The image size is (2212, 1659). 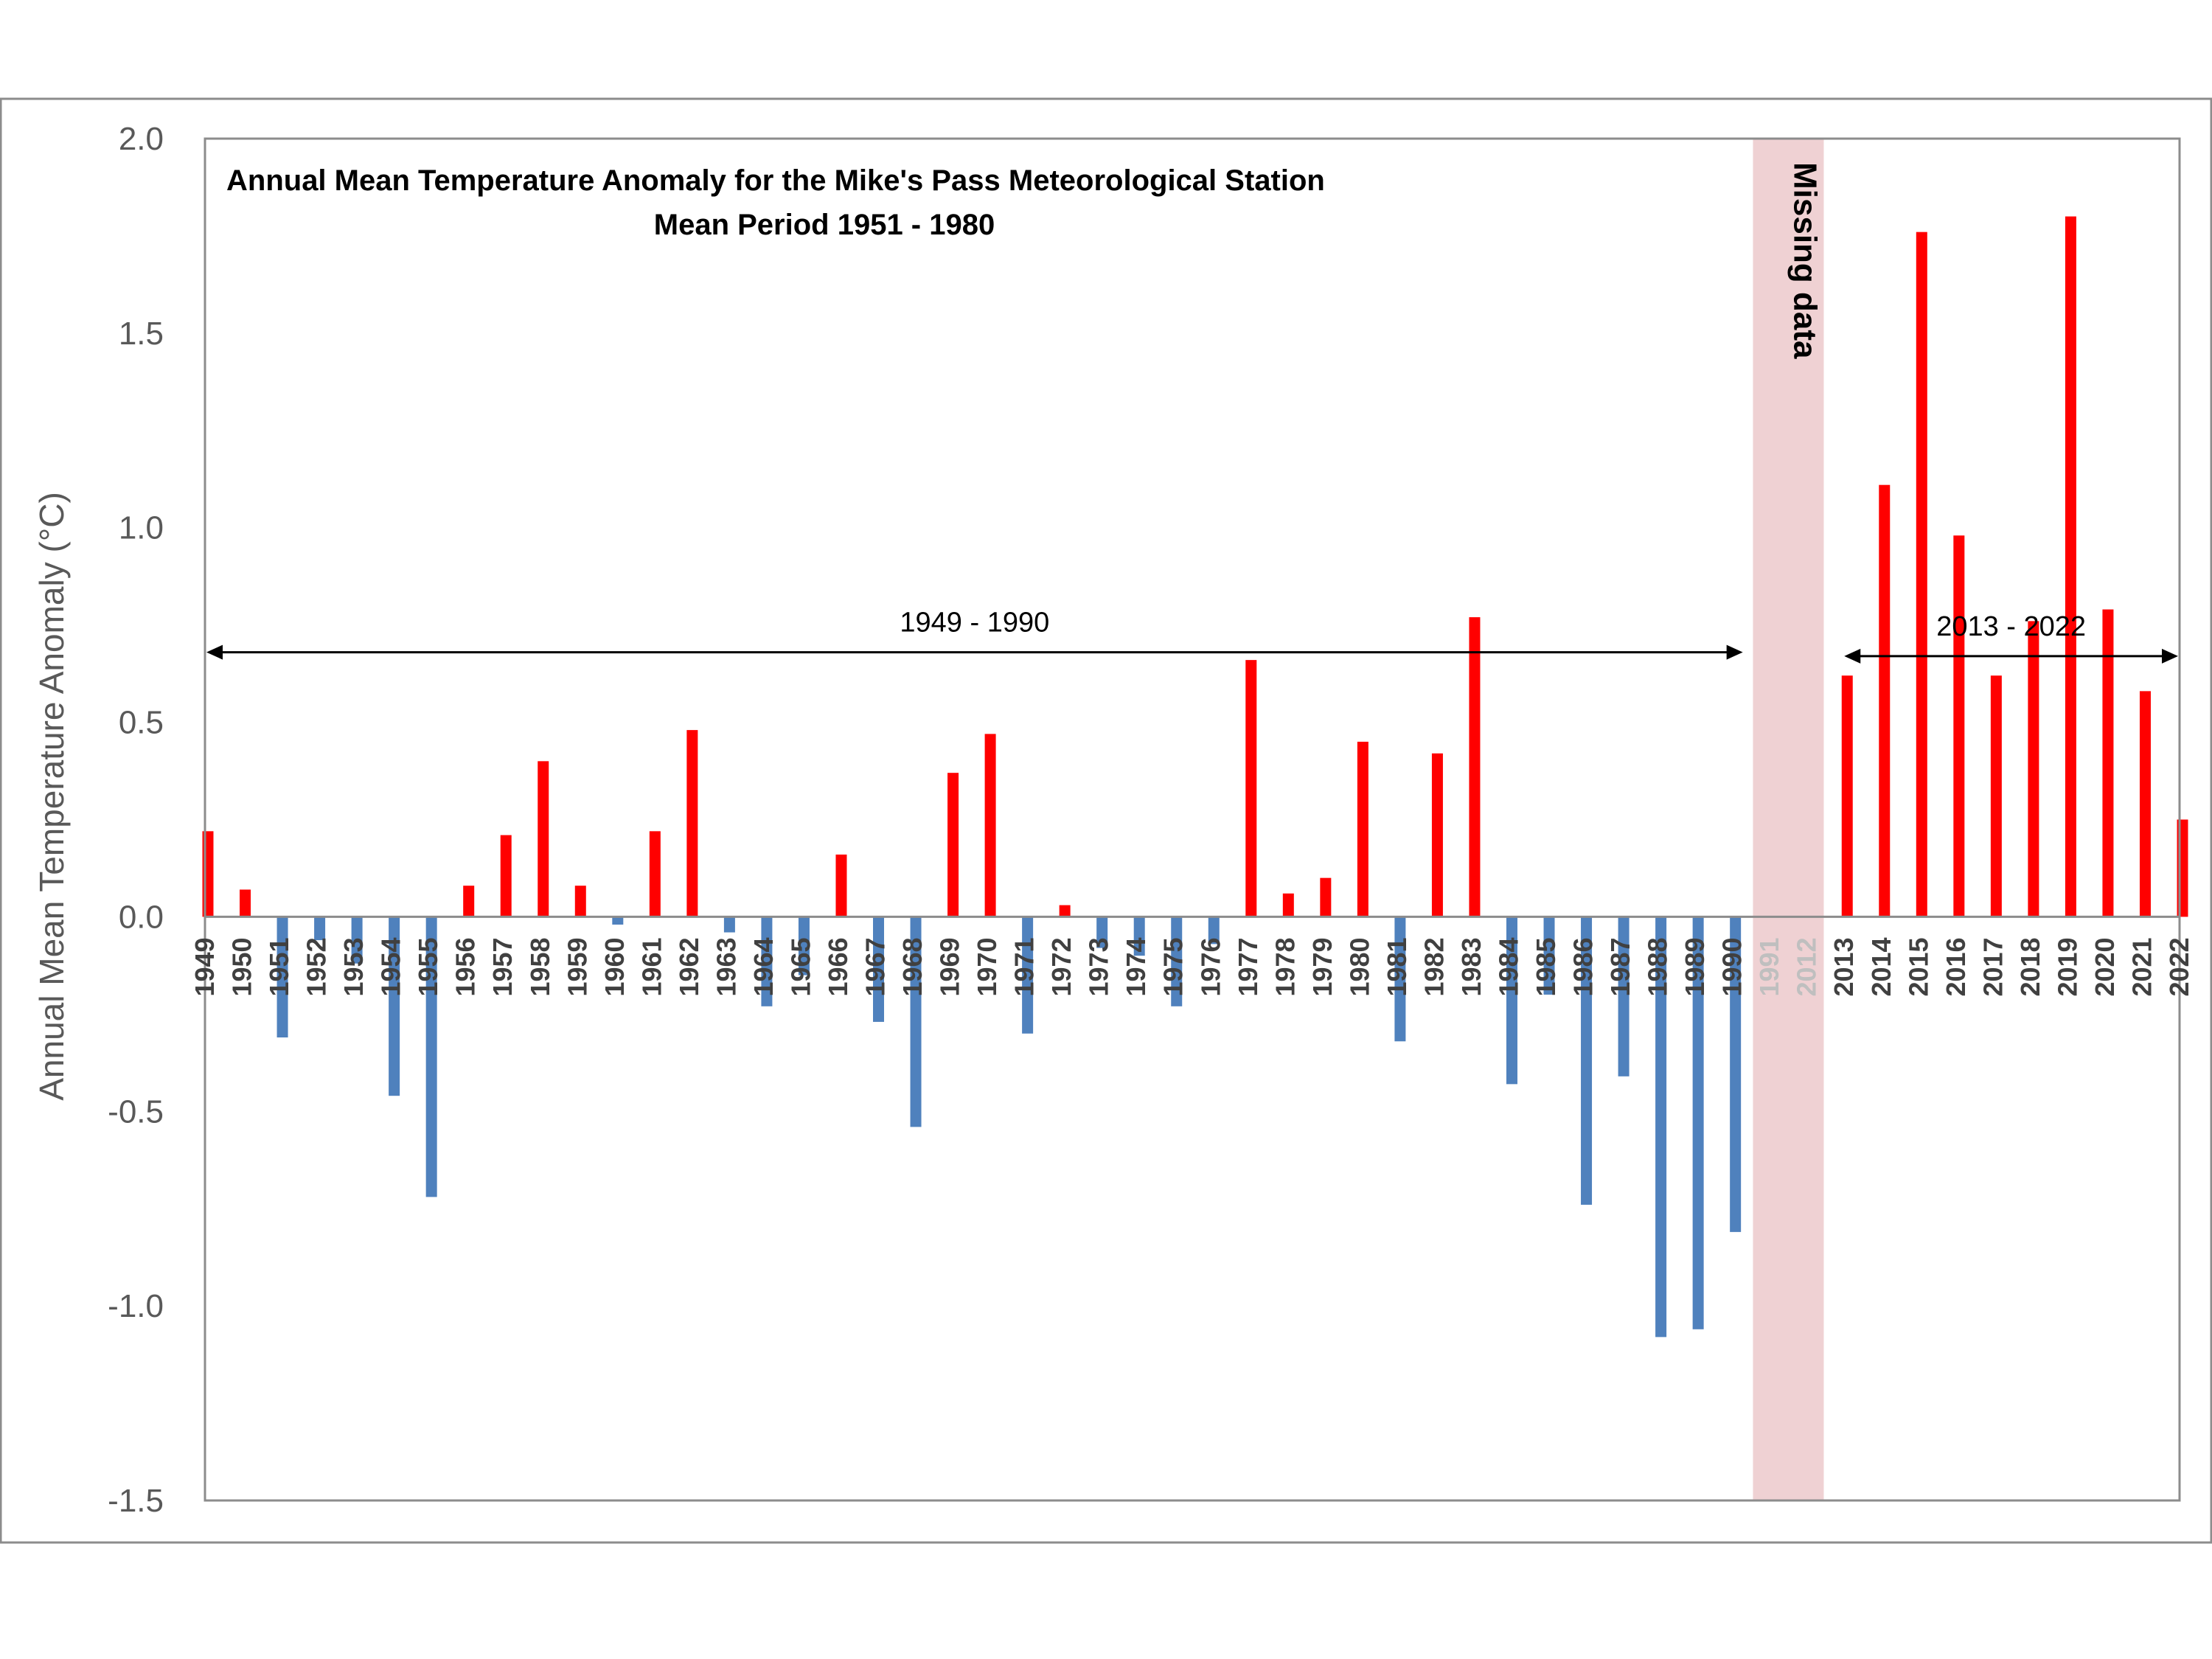 I want to click on bar-1976, so click(x=1214, y=931).